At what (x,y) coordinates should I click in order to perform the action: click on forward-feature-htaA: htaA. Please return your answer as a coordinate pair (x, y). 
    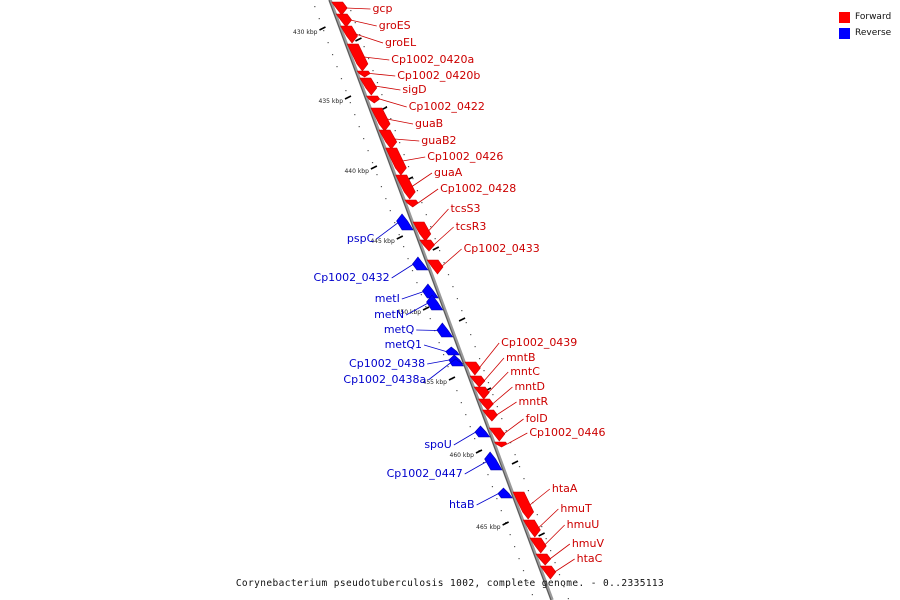
    Looking at the image, I should click on (545, 501).